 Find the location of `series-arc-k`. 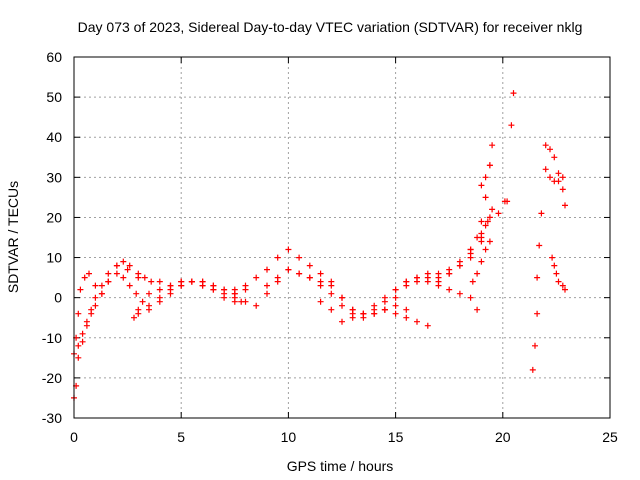

series-arc-k is located at coordinates (422, 277).